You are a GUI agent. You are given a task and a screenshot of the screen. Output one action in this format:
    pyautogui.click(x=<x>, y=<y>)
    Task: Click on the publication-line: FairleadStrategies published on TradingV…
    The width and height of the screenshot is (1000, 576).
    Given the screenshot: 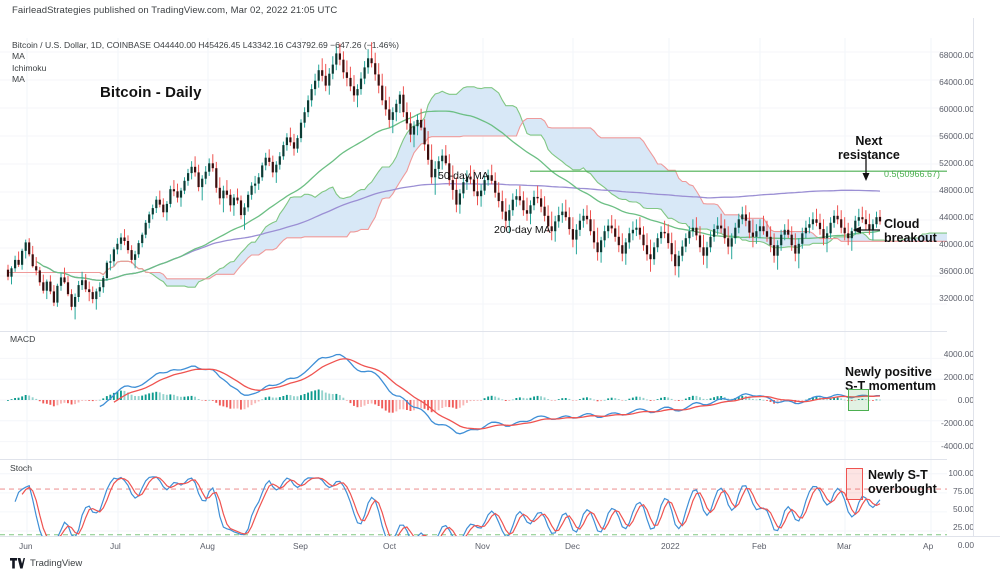 What is the action you would take?
    pyautogui.click(x=175, y=10)
    